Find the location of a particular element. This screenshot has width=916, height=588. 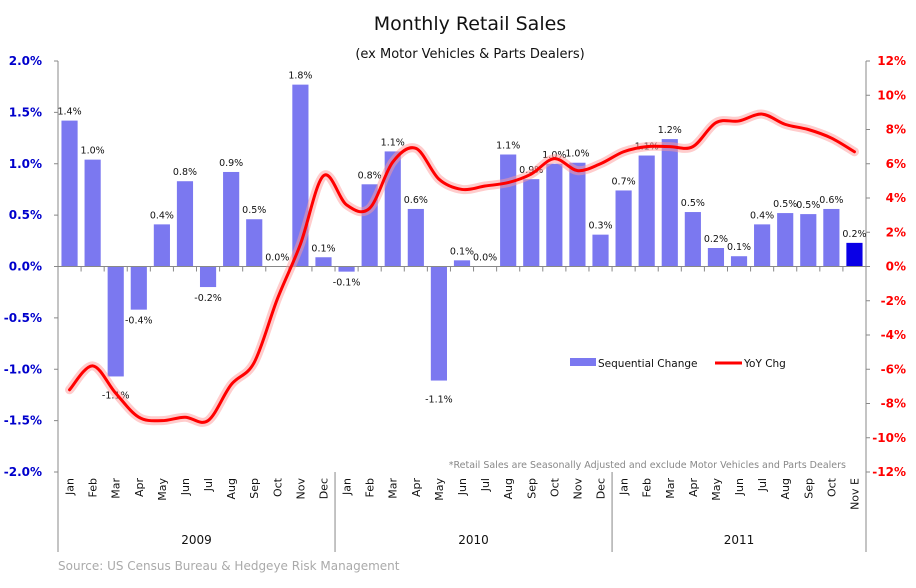

right-axis-tick-label: 6% is located at coordinates (896, 164).